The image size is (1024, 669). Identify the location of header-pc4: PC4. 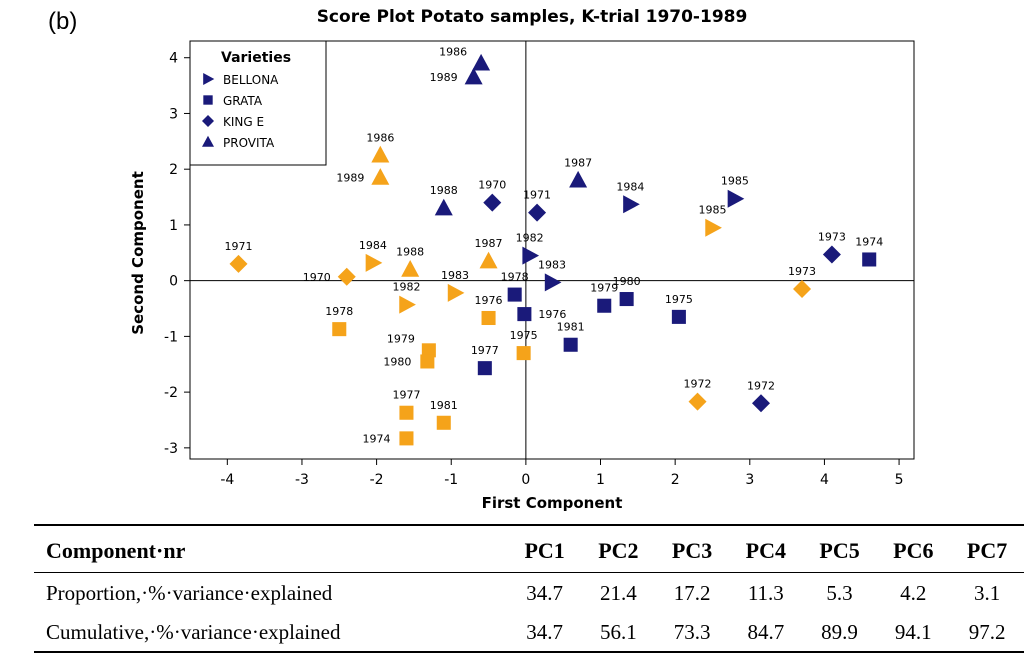
(765, 548).